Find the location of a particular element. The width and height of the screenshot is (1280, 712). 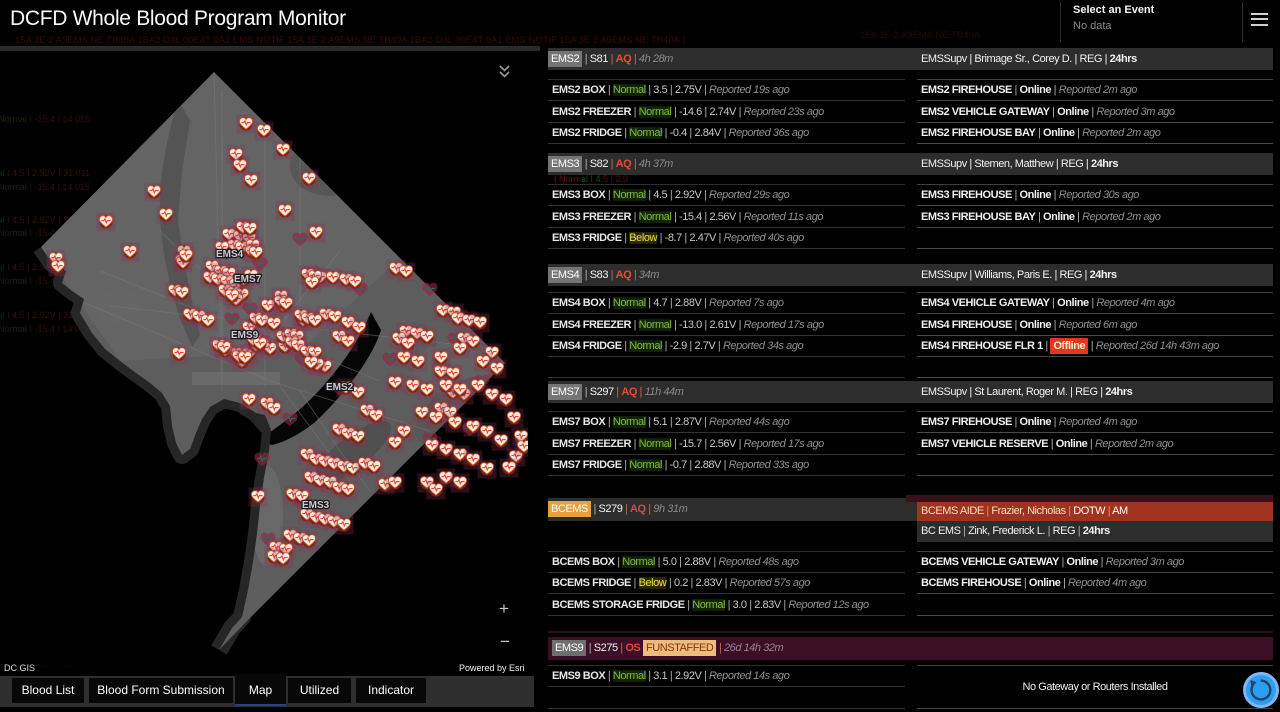

svg-text: EMS2 is located at coordinates (340, 387).